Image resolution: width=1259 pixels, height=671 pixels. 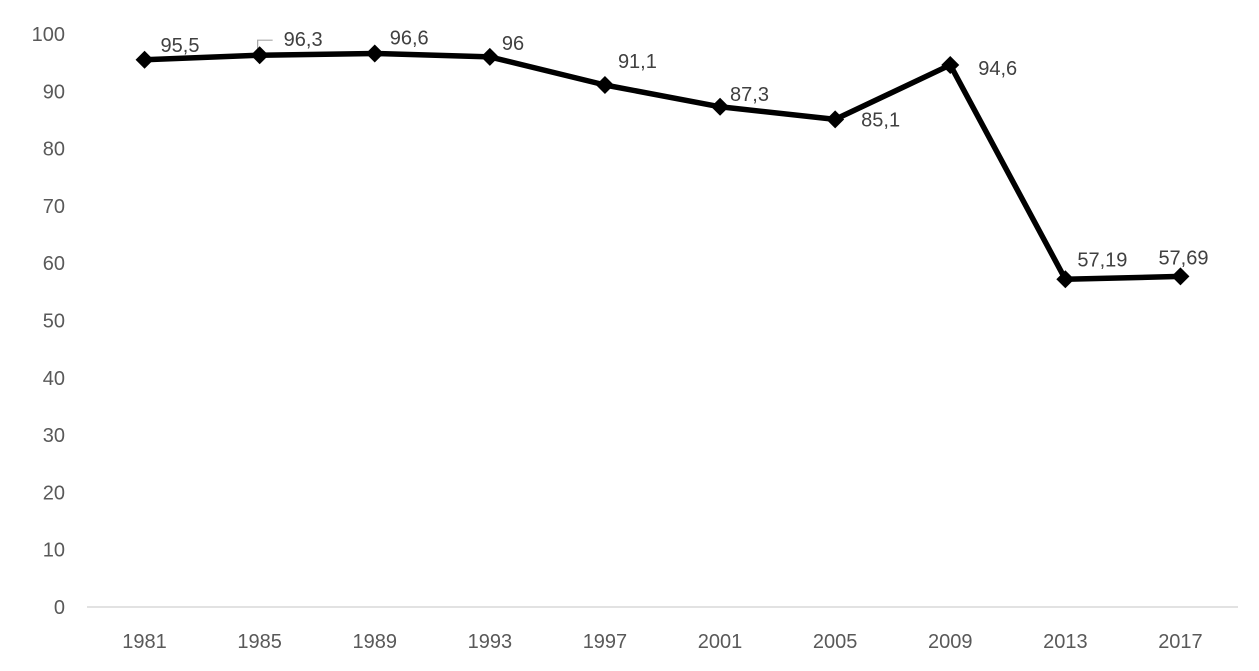 I want to click on data-point-label: 87,3, so click(x=749, y=95).